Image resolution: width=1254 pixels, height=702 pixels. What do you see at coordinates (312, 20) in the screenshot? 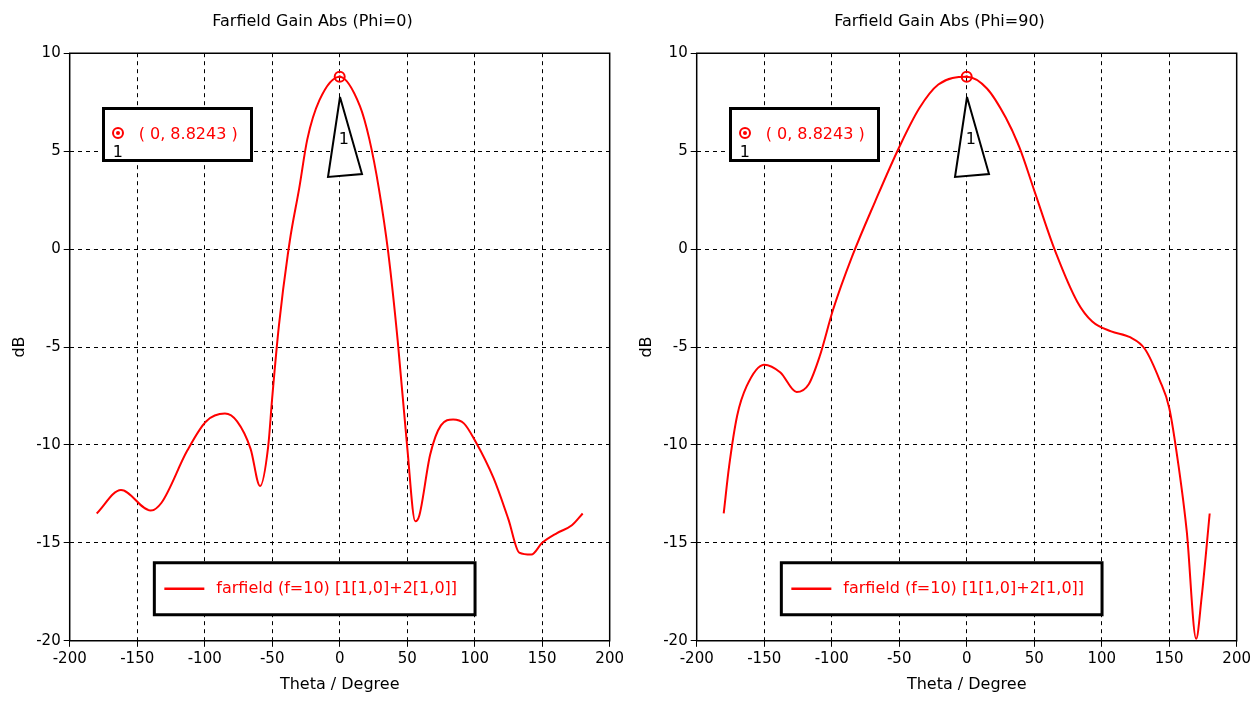
I see `chart-title: Farfield Gain Abs (Phi=0)` at bounding box center [312, 20].